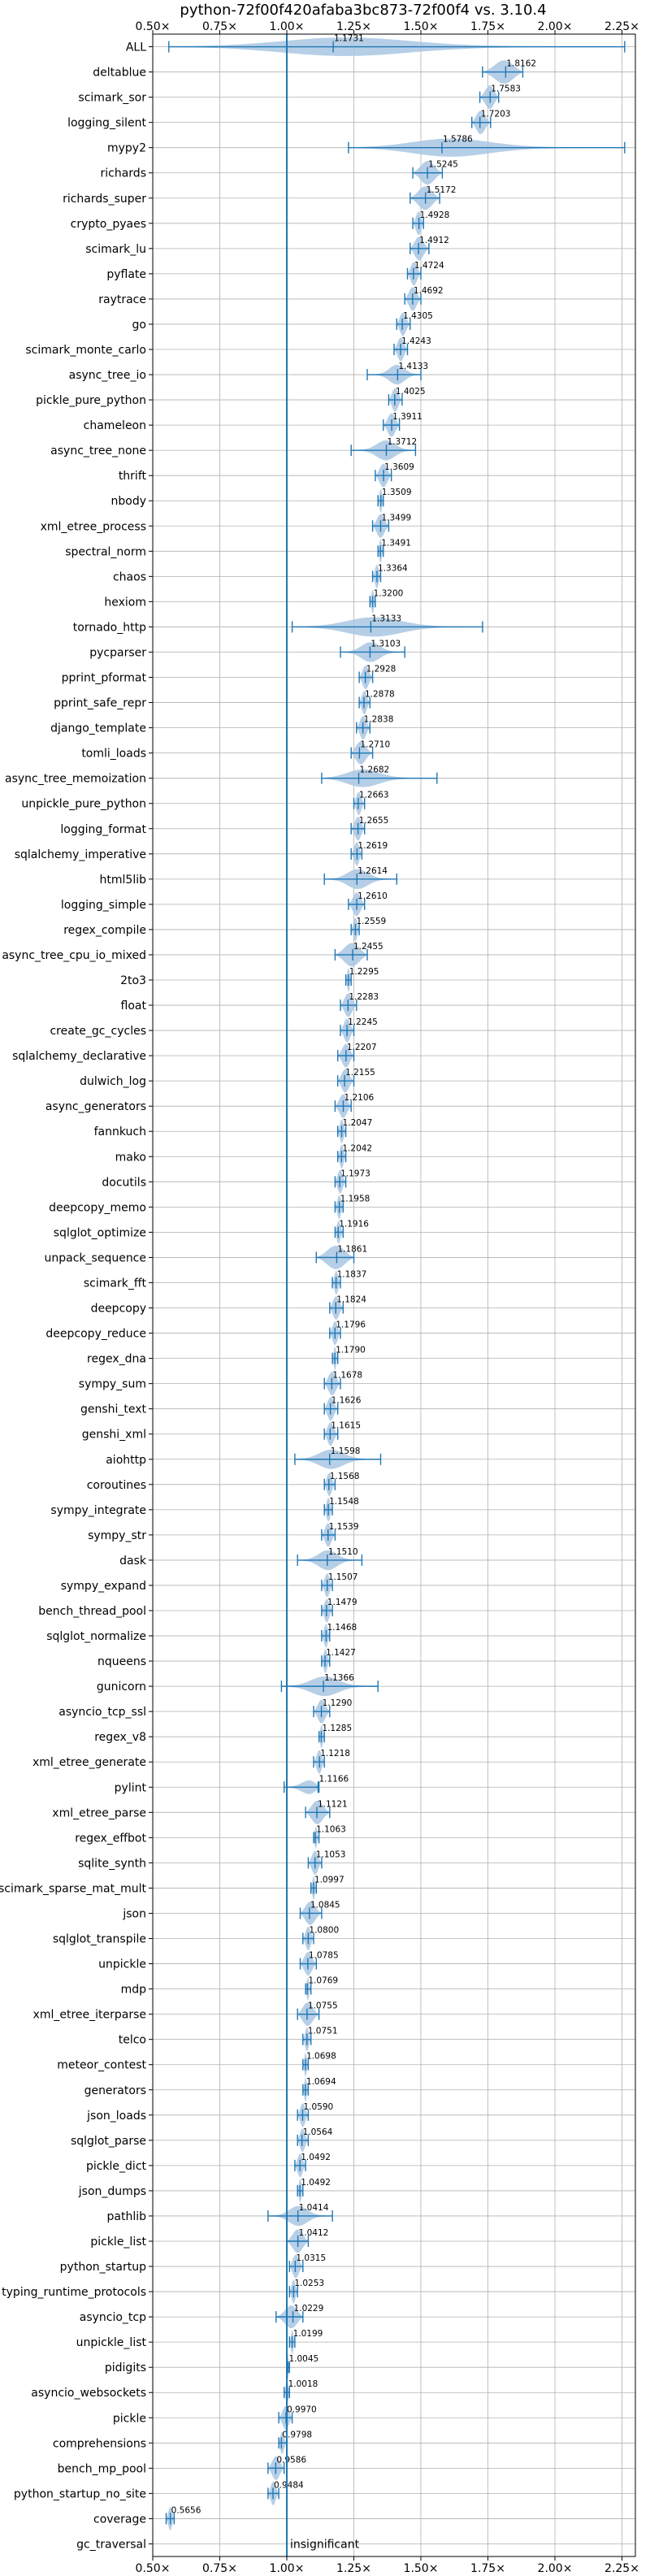 The image size is (650, 2576). Describe the element at coordinates (123, 880) in the screenshot. I see `category-label: html5lib` at that location.